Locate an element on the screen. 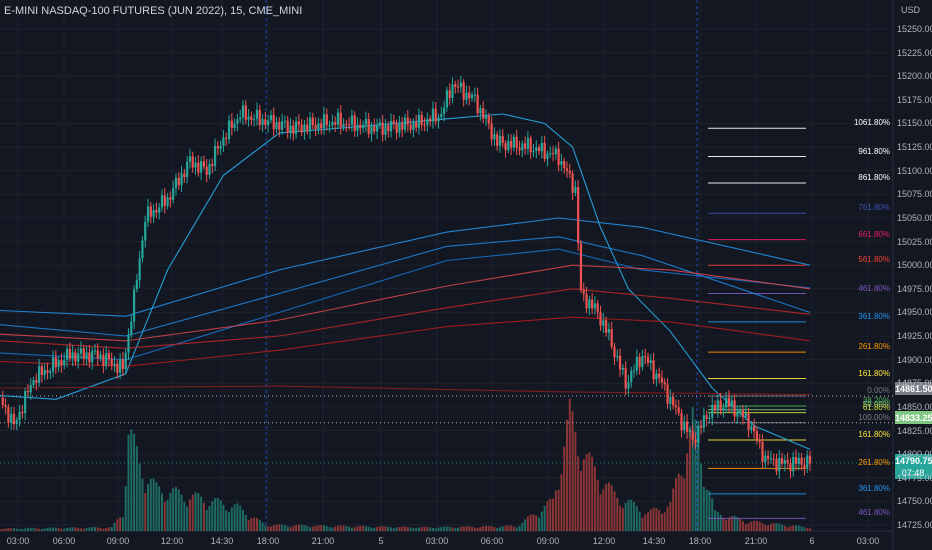 Image resolution: width=932 pixels, height=550 pixels. time-tick-label: 21:00 is located at coordinates (323, 541).